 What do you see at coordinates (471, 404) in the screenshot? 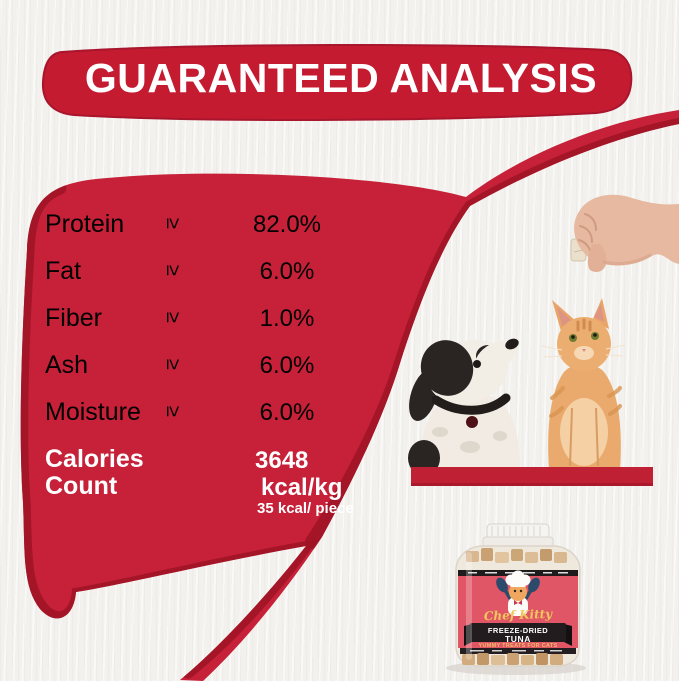
I see `dog-collar` at bounding box center [471, 404].